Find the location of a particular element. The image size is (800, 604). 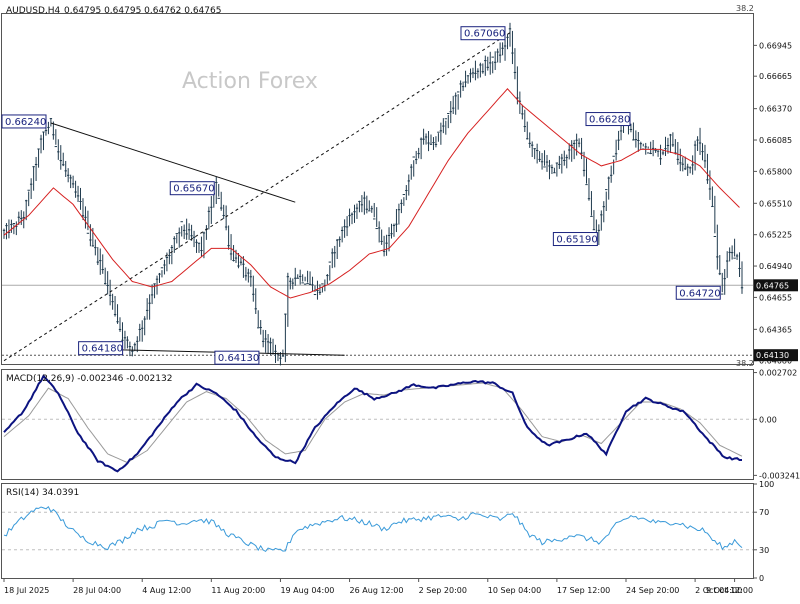

time-axis-label: 18 Jul 2025 is located at coordinates (26, 590).